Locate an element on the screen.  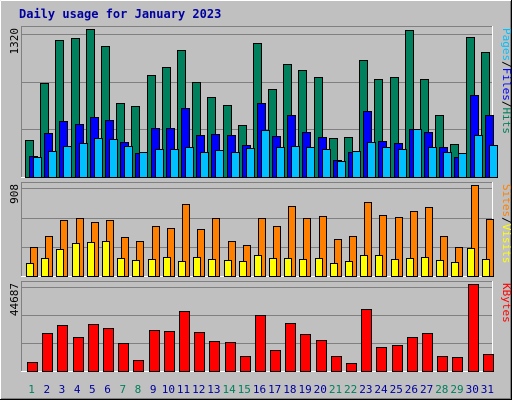
day-label-6: 6 is located at coordinates (107, 389).